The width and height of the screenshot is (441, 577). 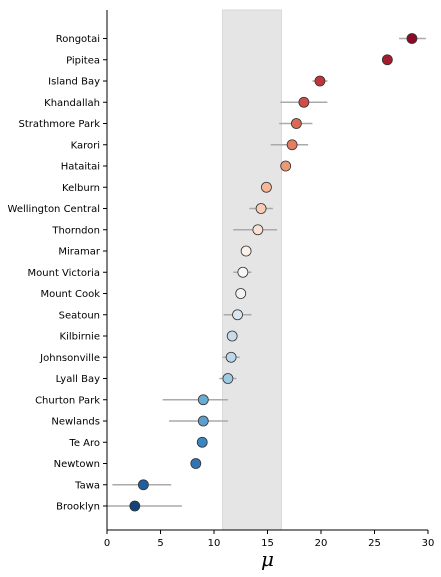 I want to click on y-tick-label: Mount Victoria, so click(x=64, y=273).